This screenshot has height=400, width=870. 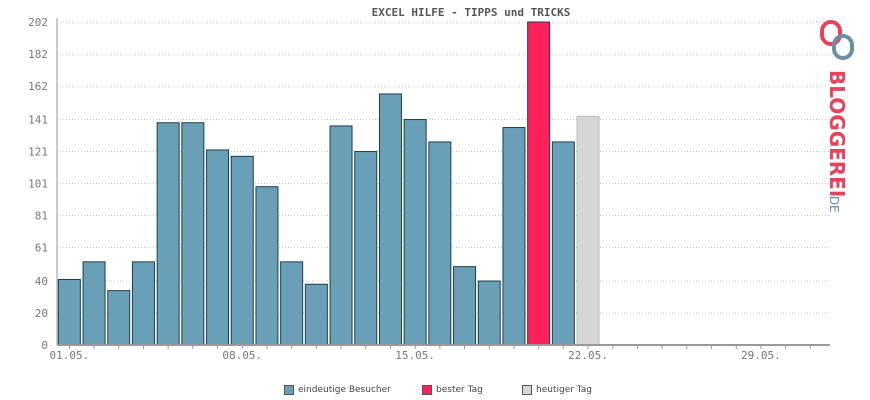 What do you see at coordinates (38, 152) in the screenshot?
I see `y-tick-label: 121` at bounding box center [38, 152].